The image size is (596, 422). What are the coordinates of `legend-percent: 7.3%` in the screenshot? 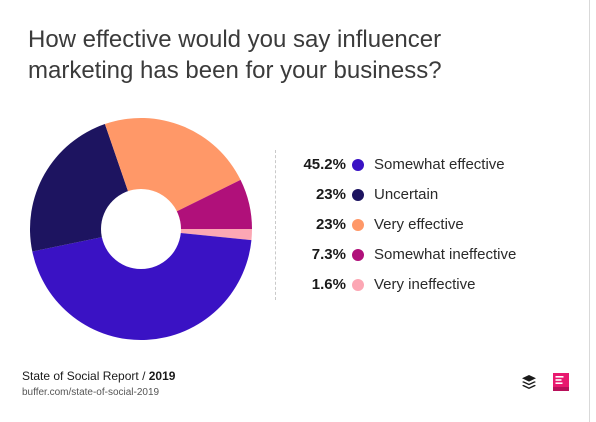 It's located at (328, 254).